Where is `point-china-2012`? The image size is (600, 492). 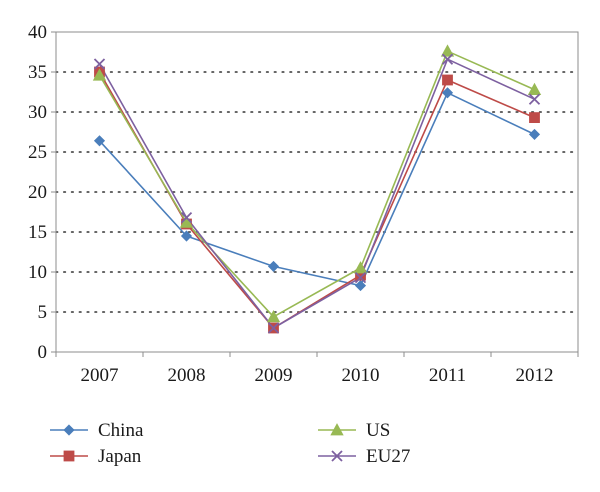
point-china-2012 is located at coordinates (534, 134).